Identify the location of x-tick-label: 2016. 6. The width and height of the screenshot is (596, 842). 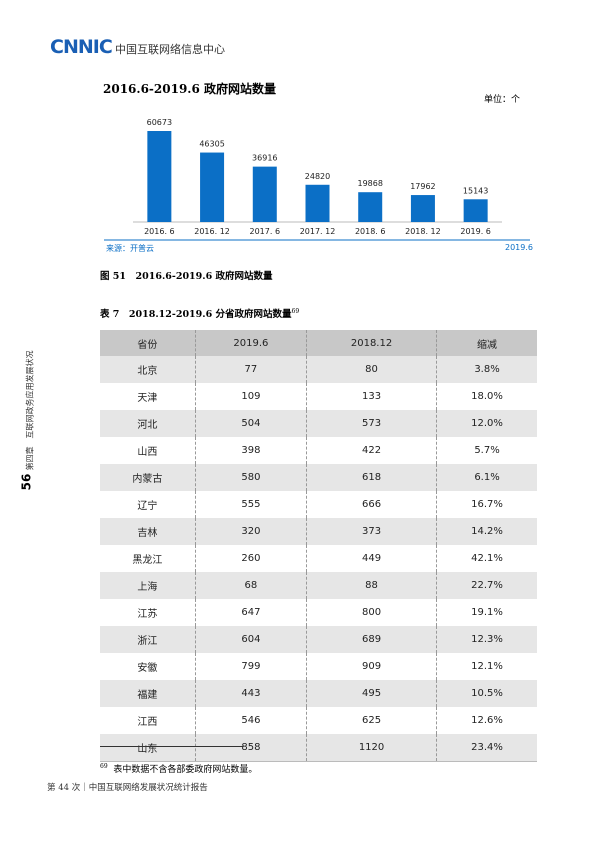
(159, 231).